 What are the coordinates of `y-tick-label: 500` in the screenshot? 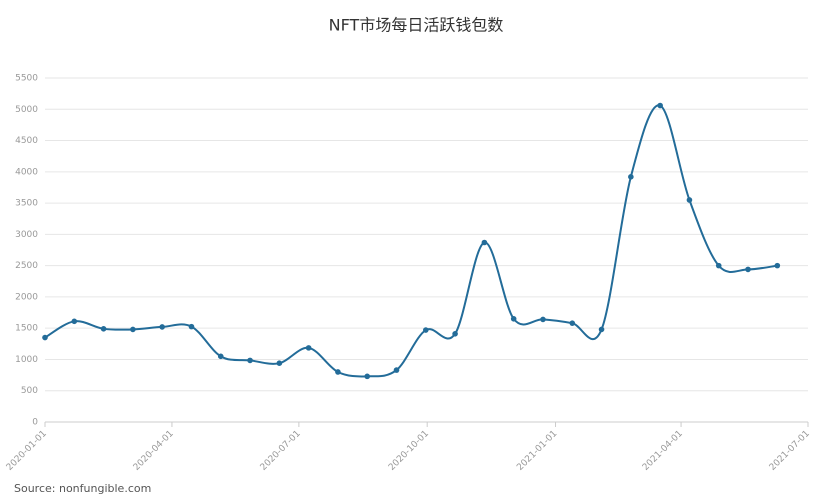 It's located at (29, 391).